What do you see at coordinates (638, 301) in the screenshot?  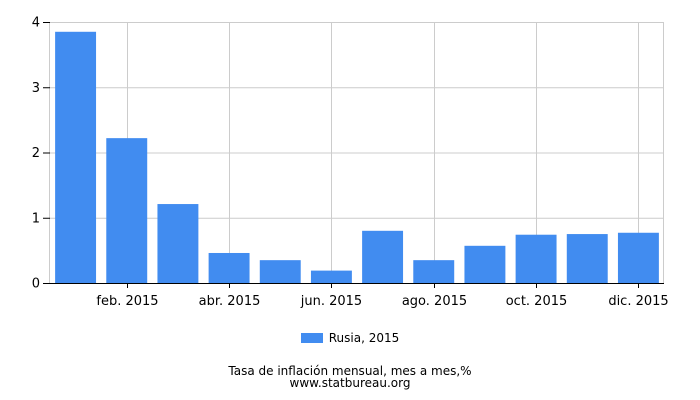 I see `x-tick-label: dic. 2015` at bounding box center [638, 301].